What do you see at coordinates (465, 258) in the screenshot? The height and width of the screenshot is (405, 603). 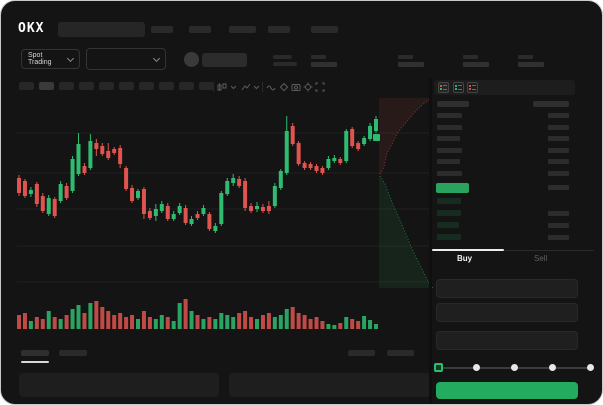 I see `tab-buy: Buy` at bounding box center [465, 258].